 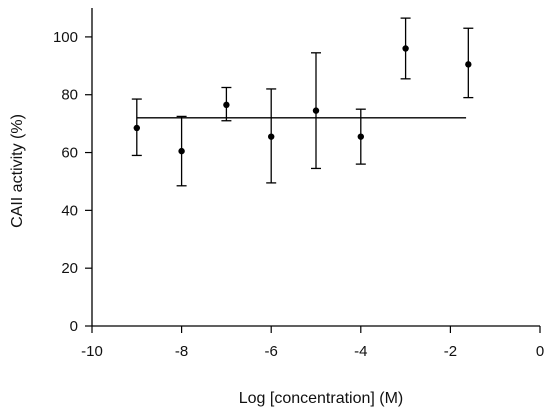 I want to click on y-tick-label: 20, so click(x=69, y=268).